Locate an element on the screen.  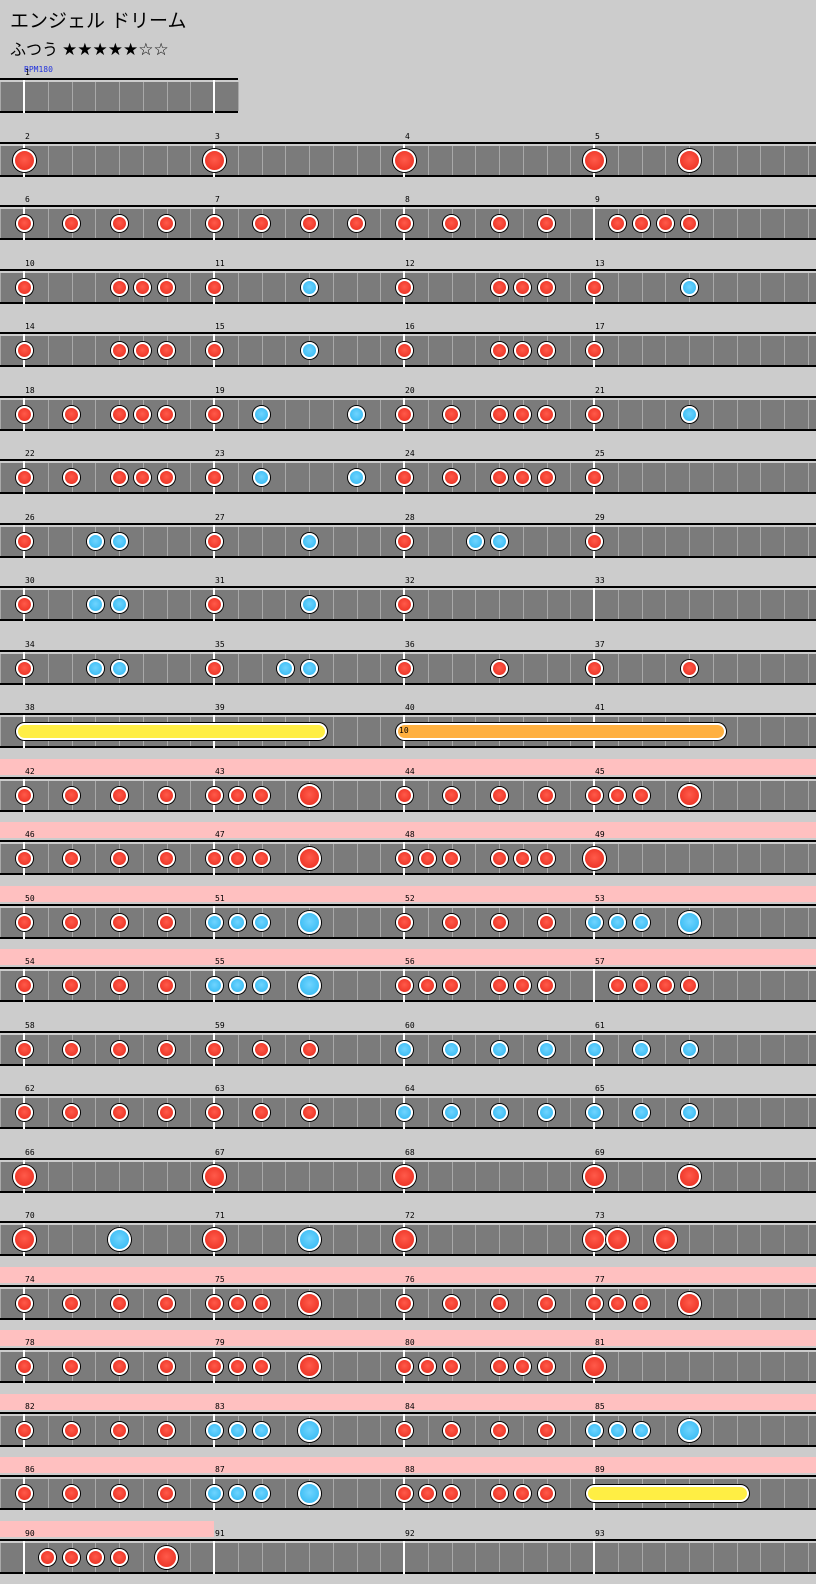
measure-number: 91 is located at coordinates (220, 1533).